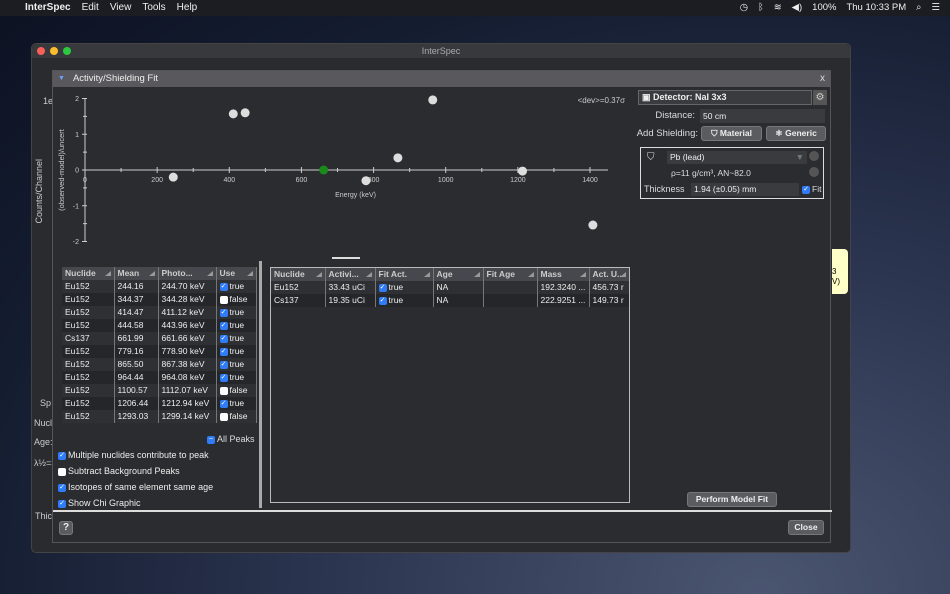  Describe the element at coordinates (458, 274) in the screenshot. I see `col-header: Age` at that location.